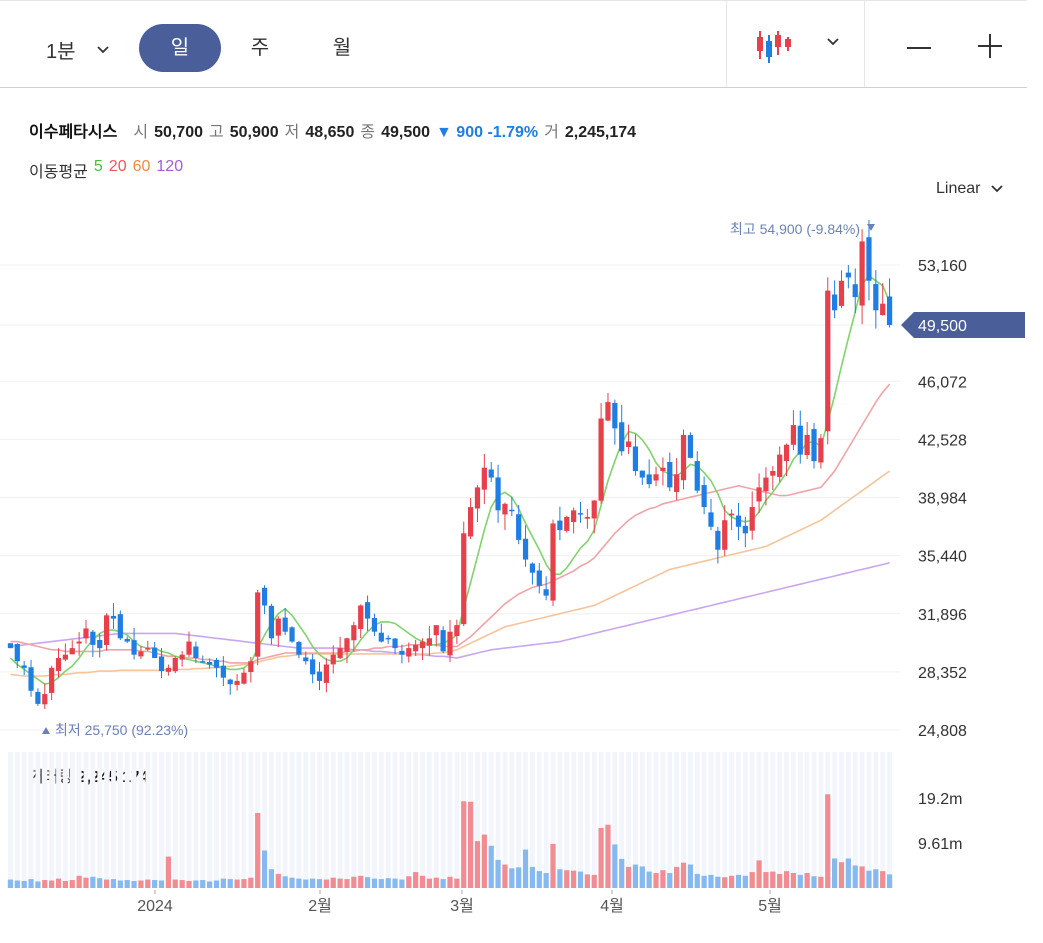 The width and height of the screenshot is (1043, 943). I want to click on tab-week: 주, so click(260, 48).